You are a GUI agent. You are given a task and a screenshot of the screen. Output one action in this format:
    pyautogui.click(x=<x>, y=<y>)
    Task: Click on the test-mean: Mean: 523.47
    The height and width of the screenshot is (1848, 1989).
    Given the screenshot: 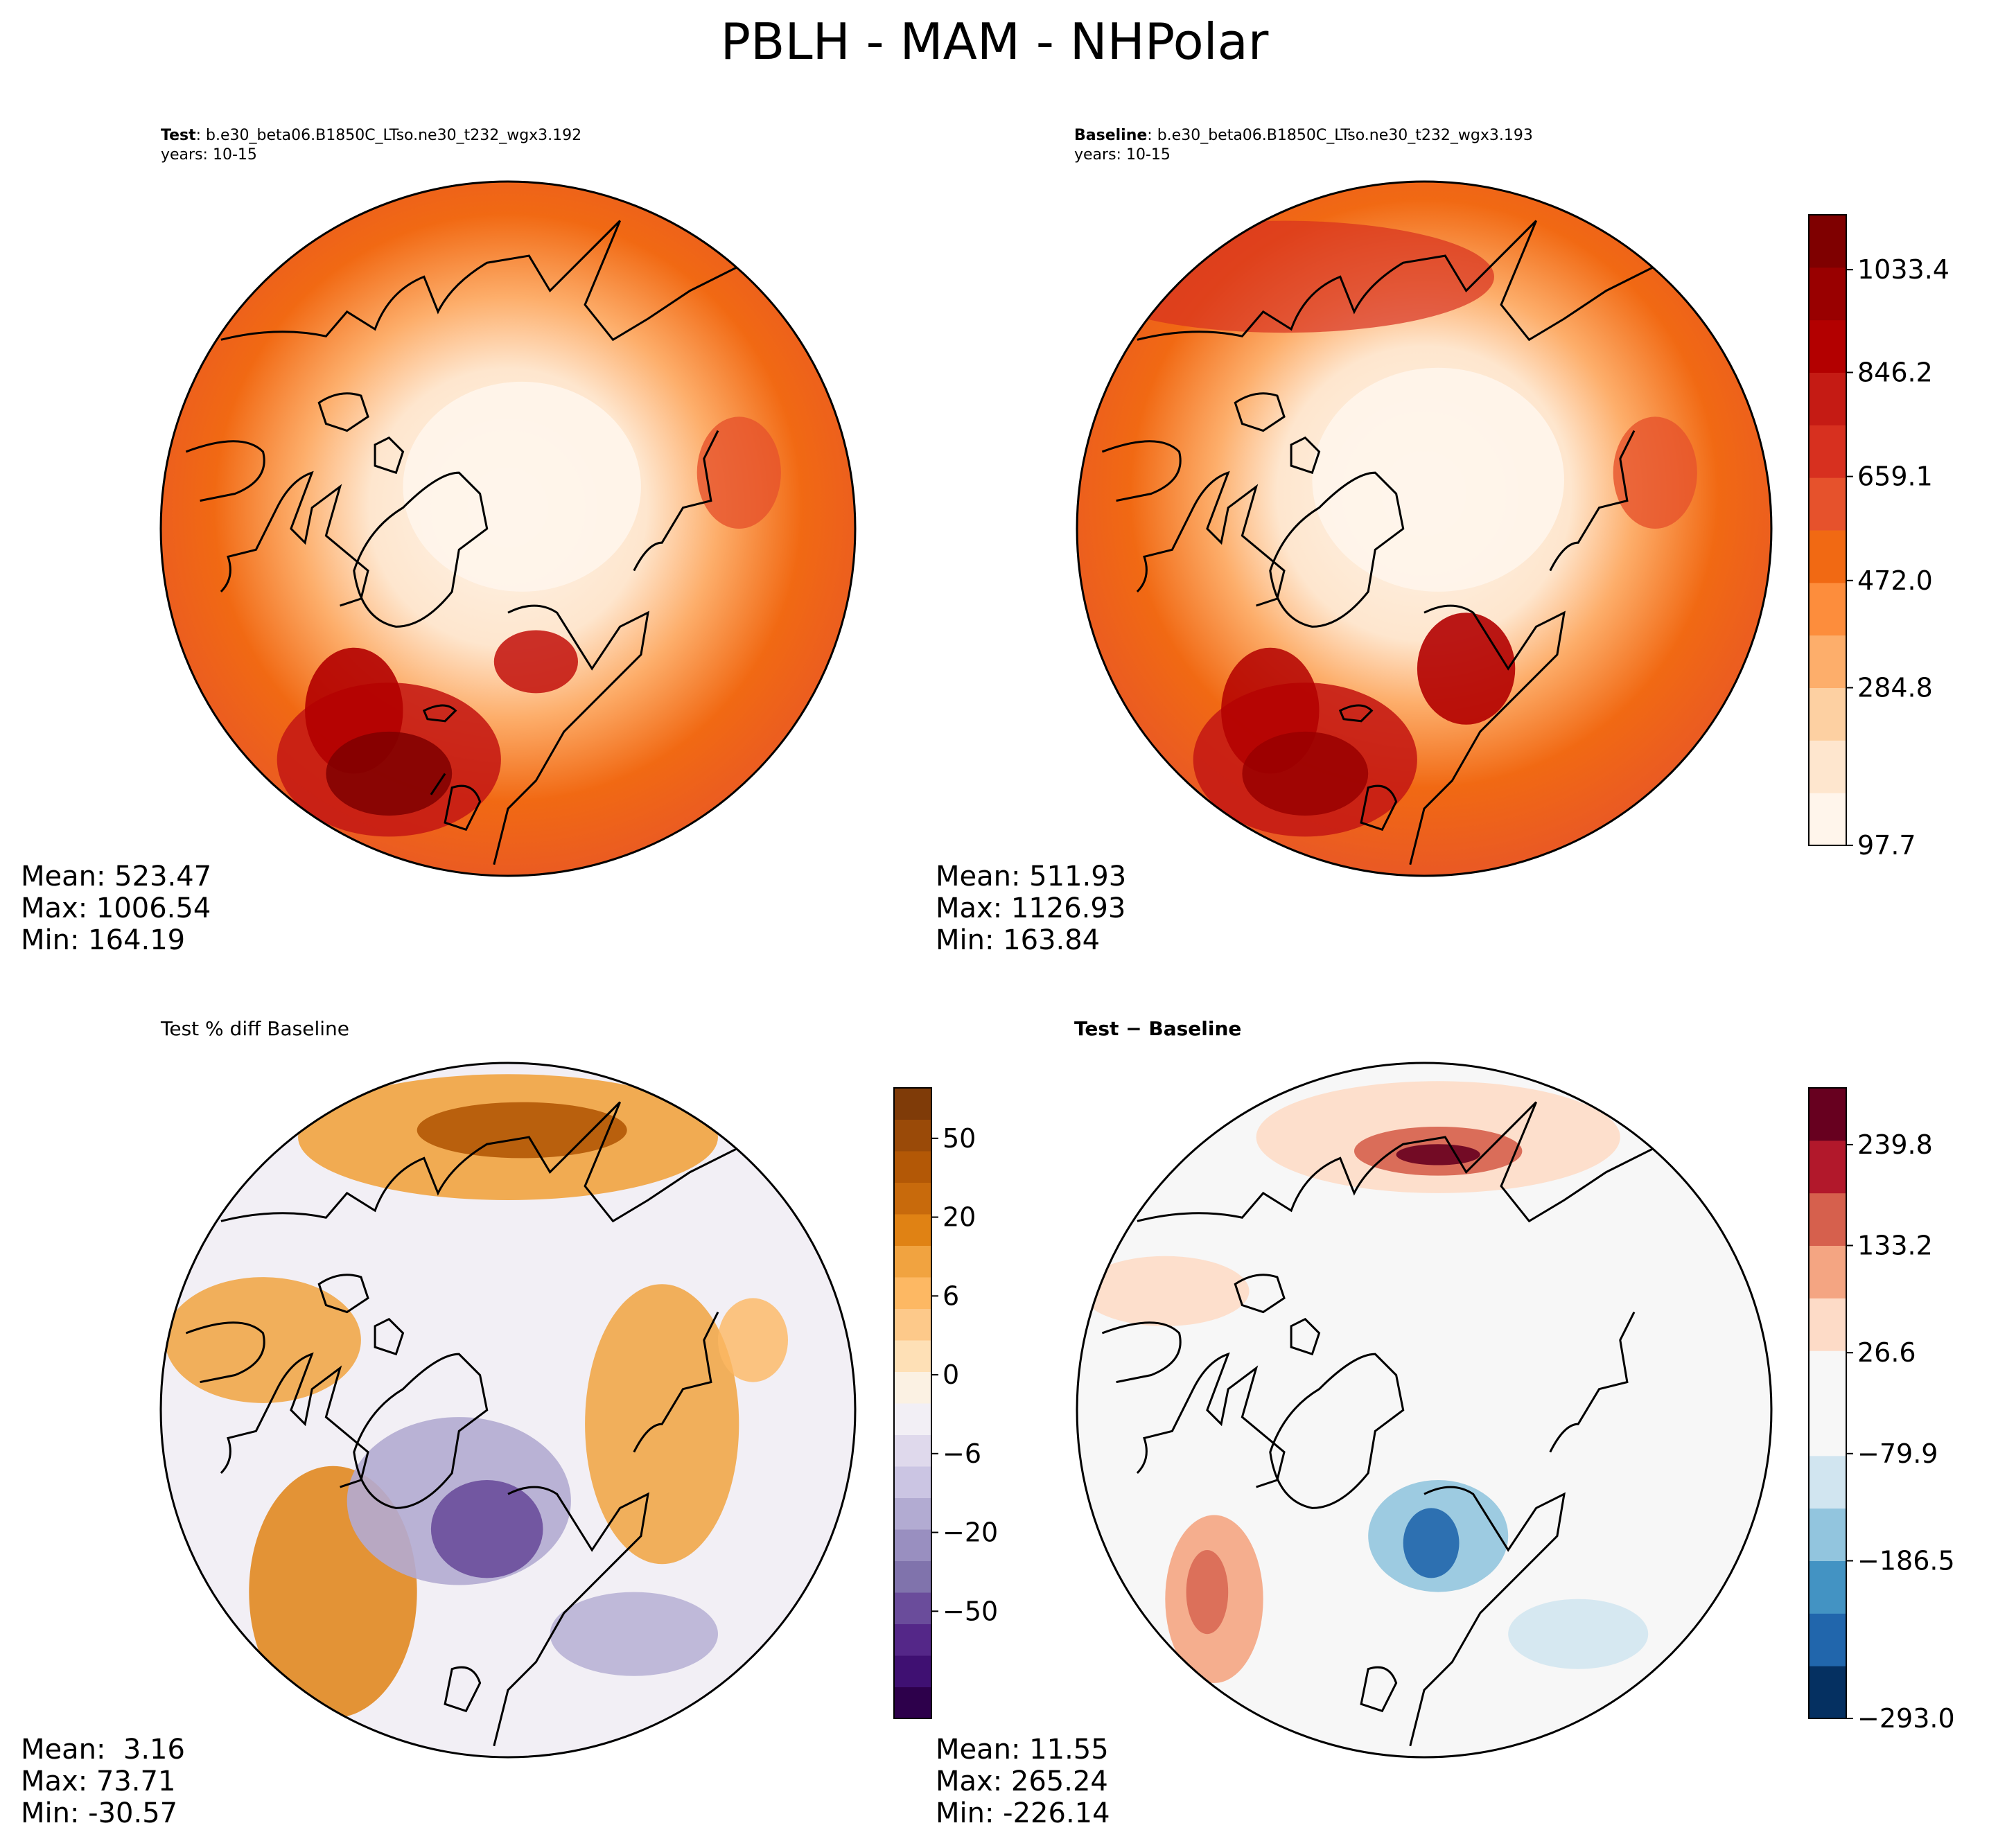 What is the action you would take?
    pyautogui.click(x=116, y=876)
    